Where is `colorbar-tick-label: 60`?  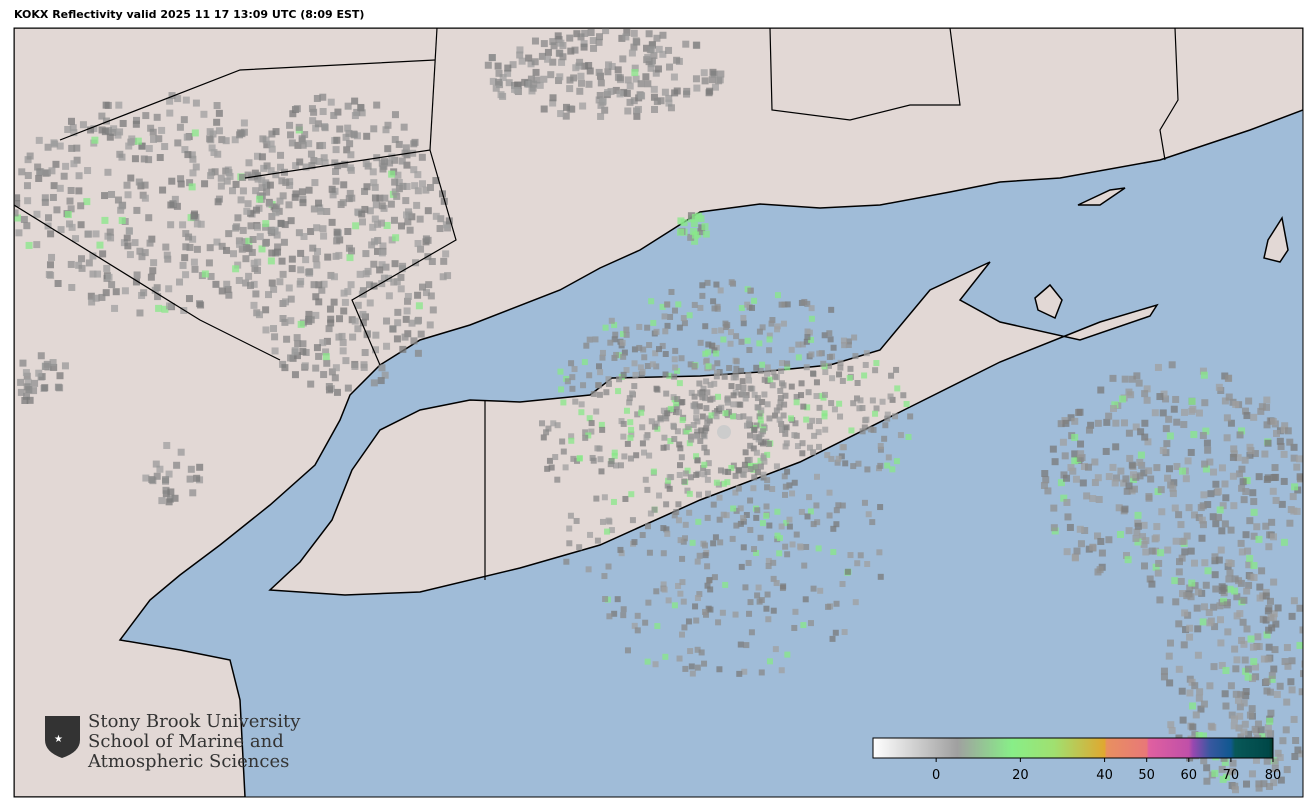
colorbar-tick-label: 60 is located at coordinates (1189, 775).